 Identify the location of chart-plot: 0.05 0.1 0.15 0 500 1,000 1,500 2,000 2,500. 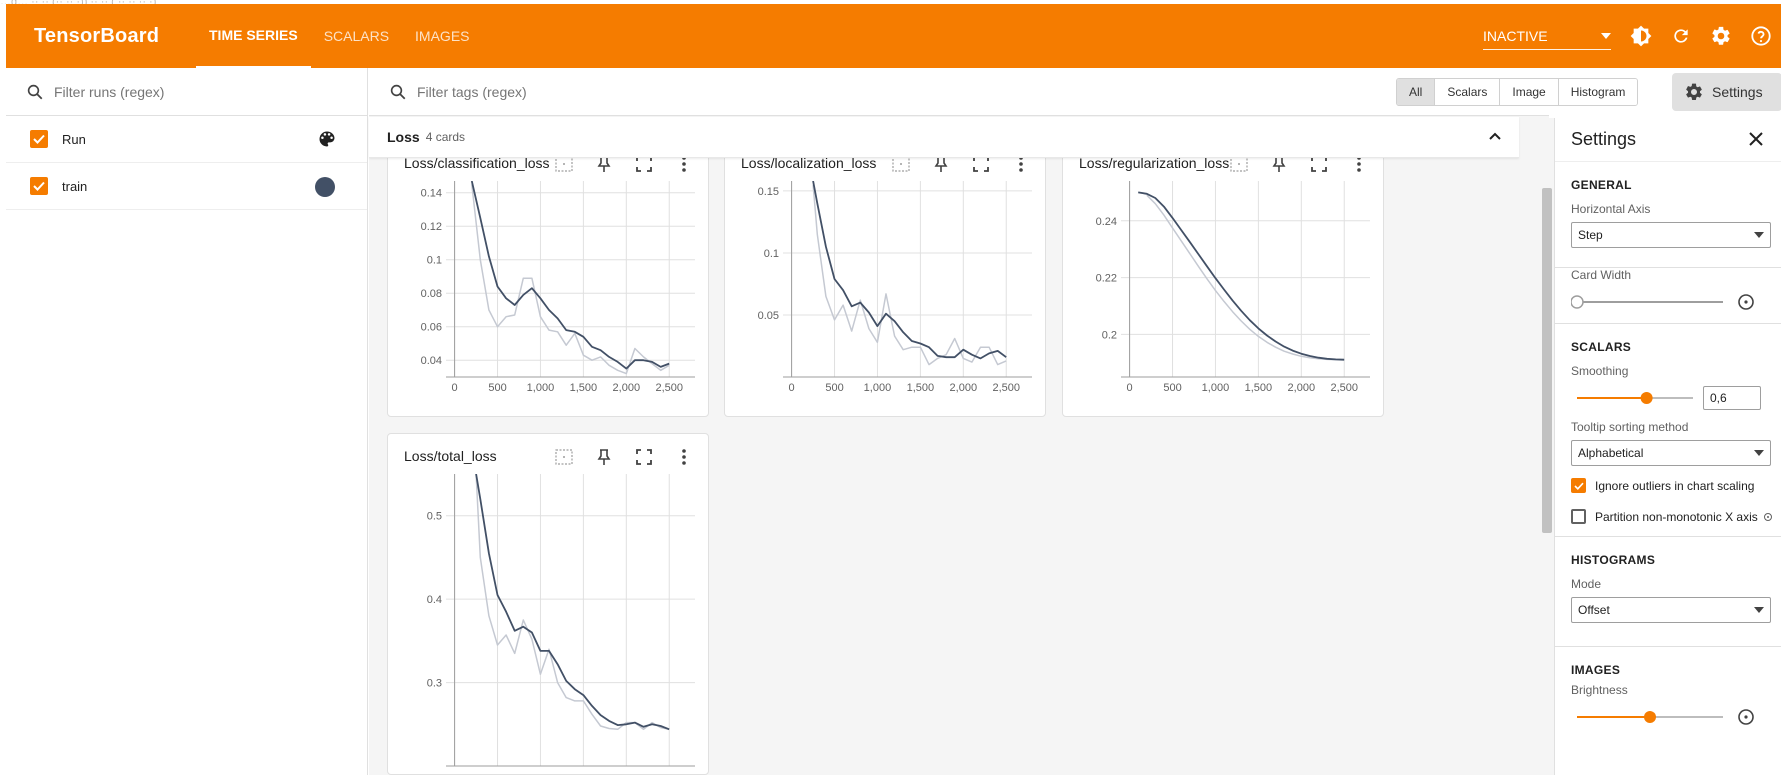
(885, 299).